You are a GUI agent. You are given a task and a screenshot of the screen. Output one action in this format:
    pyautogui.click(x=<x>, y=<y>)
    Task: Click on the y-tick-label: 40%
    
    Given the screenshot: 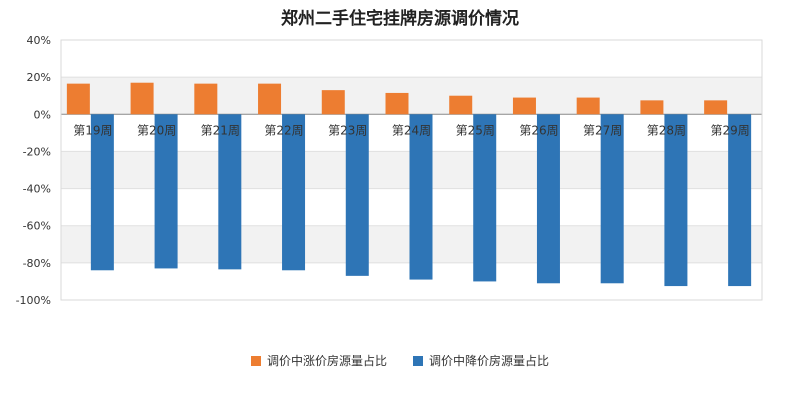 What is the action you would take?
    pyautogui.click(x=39, y=40)
    